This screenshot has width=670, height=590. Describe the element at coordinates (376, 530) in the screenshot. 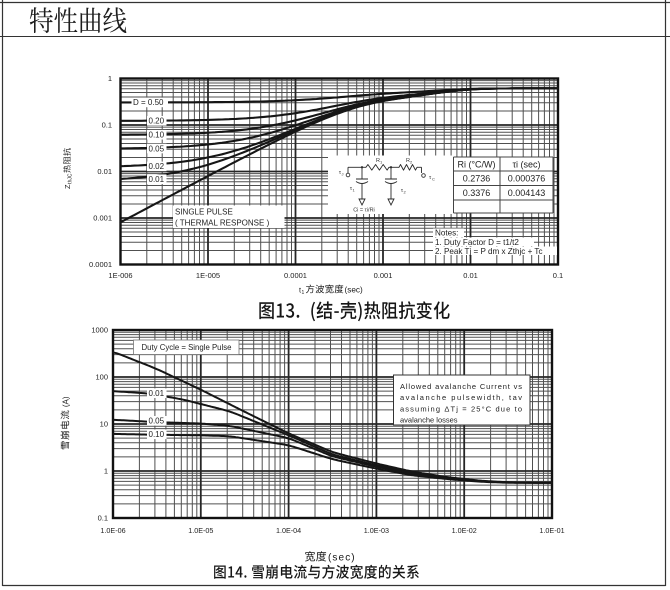

I see `svg-text: 1.0E-03` at that location.